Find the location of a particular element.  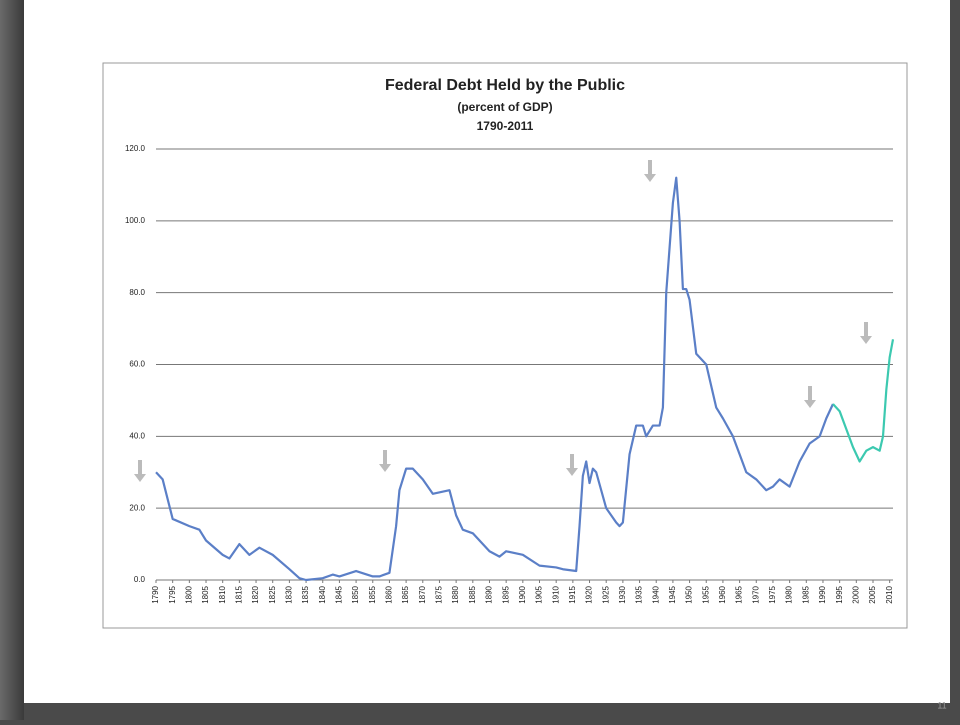

x-tick-label: 1965 is located at coordinates (739, 594).